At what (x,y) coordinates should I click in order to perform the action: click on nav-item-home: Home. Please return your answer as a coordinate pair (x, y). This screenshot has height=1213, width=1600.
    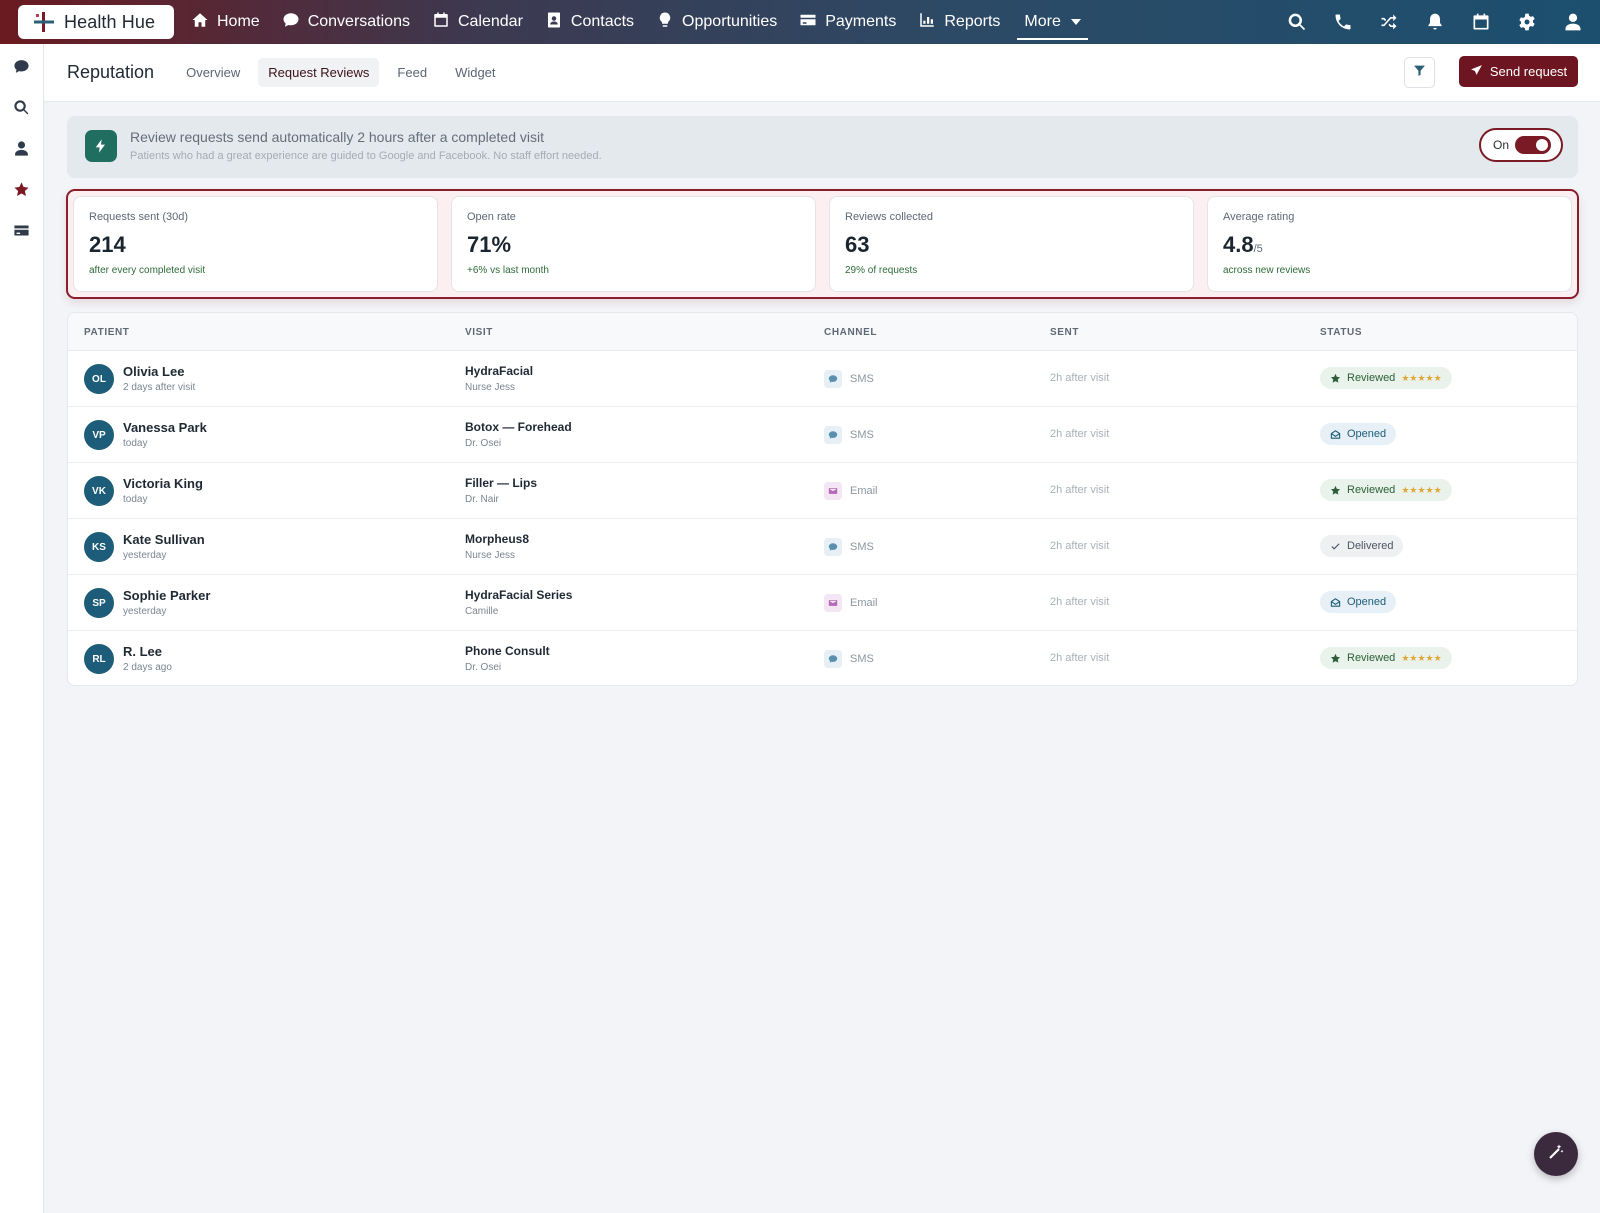
    Looking at the image, I should click on (225, 22).